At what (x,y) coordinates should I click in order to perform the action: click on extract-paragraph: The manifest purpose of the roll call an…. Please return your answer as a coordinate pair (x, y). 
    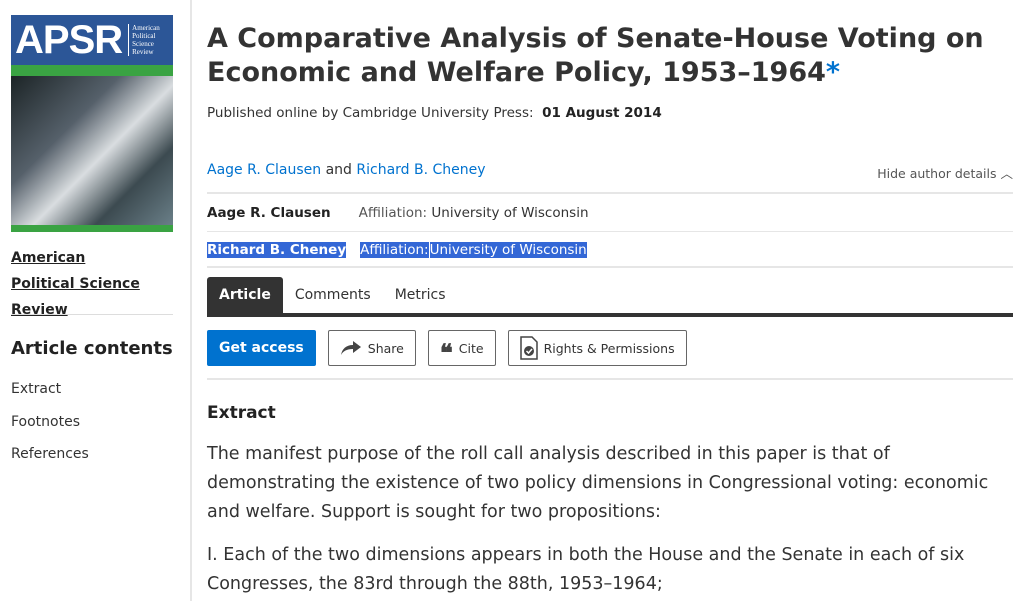
    Looking at the image, I should click on (598, 483).